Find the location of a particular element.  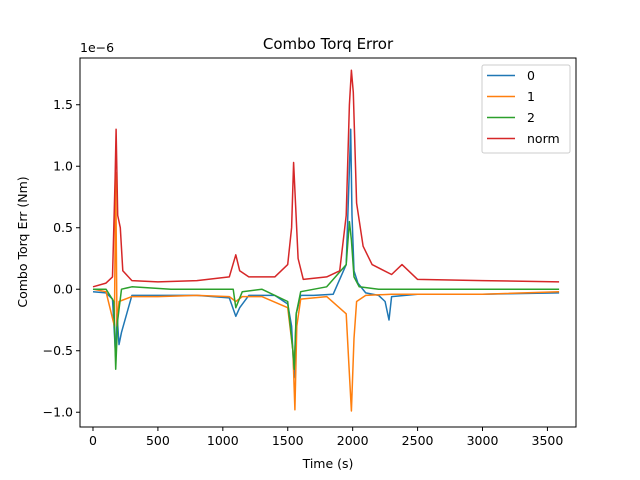

x-tick-label: 3000 is located at coordinates (483, 440).